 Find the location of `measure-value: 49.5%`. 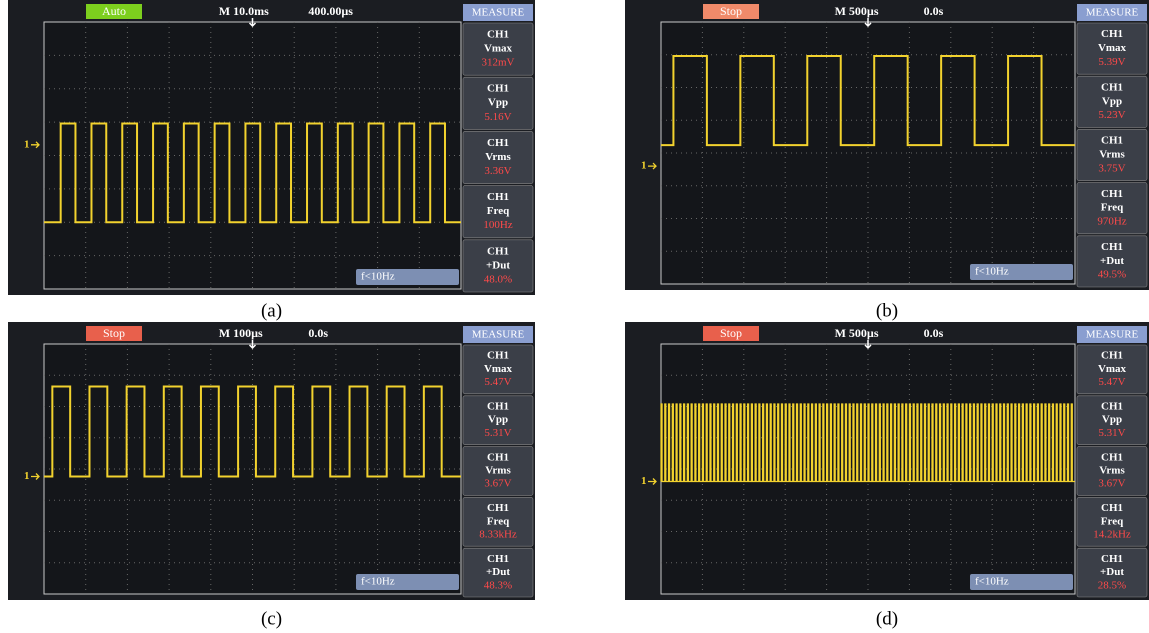

measure-value: 49.5% is located at coordinates (1112, 275).